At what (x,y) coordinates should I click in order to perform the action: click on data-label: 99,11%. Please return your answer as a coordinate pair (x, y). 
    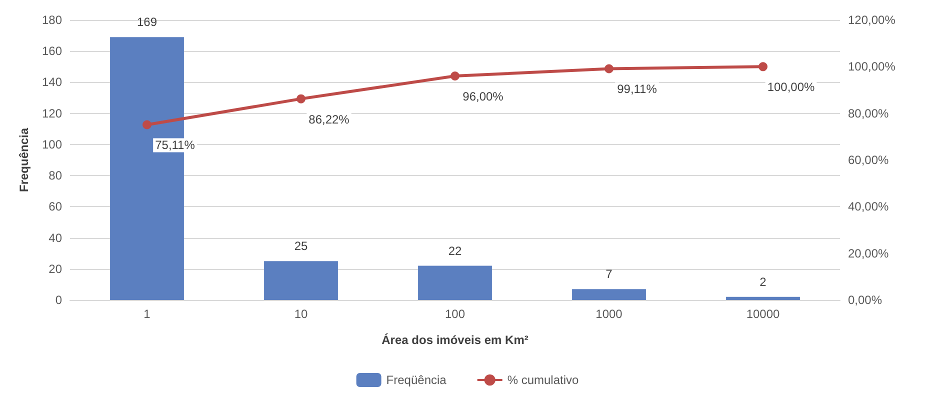
    Looking at the image, I should click on (637, 89).